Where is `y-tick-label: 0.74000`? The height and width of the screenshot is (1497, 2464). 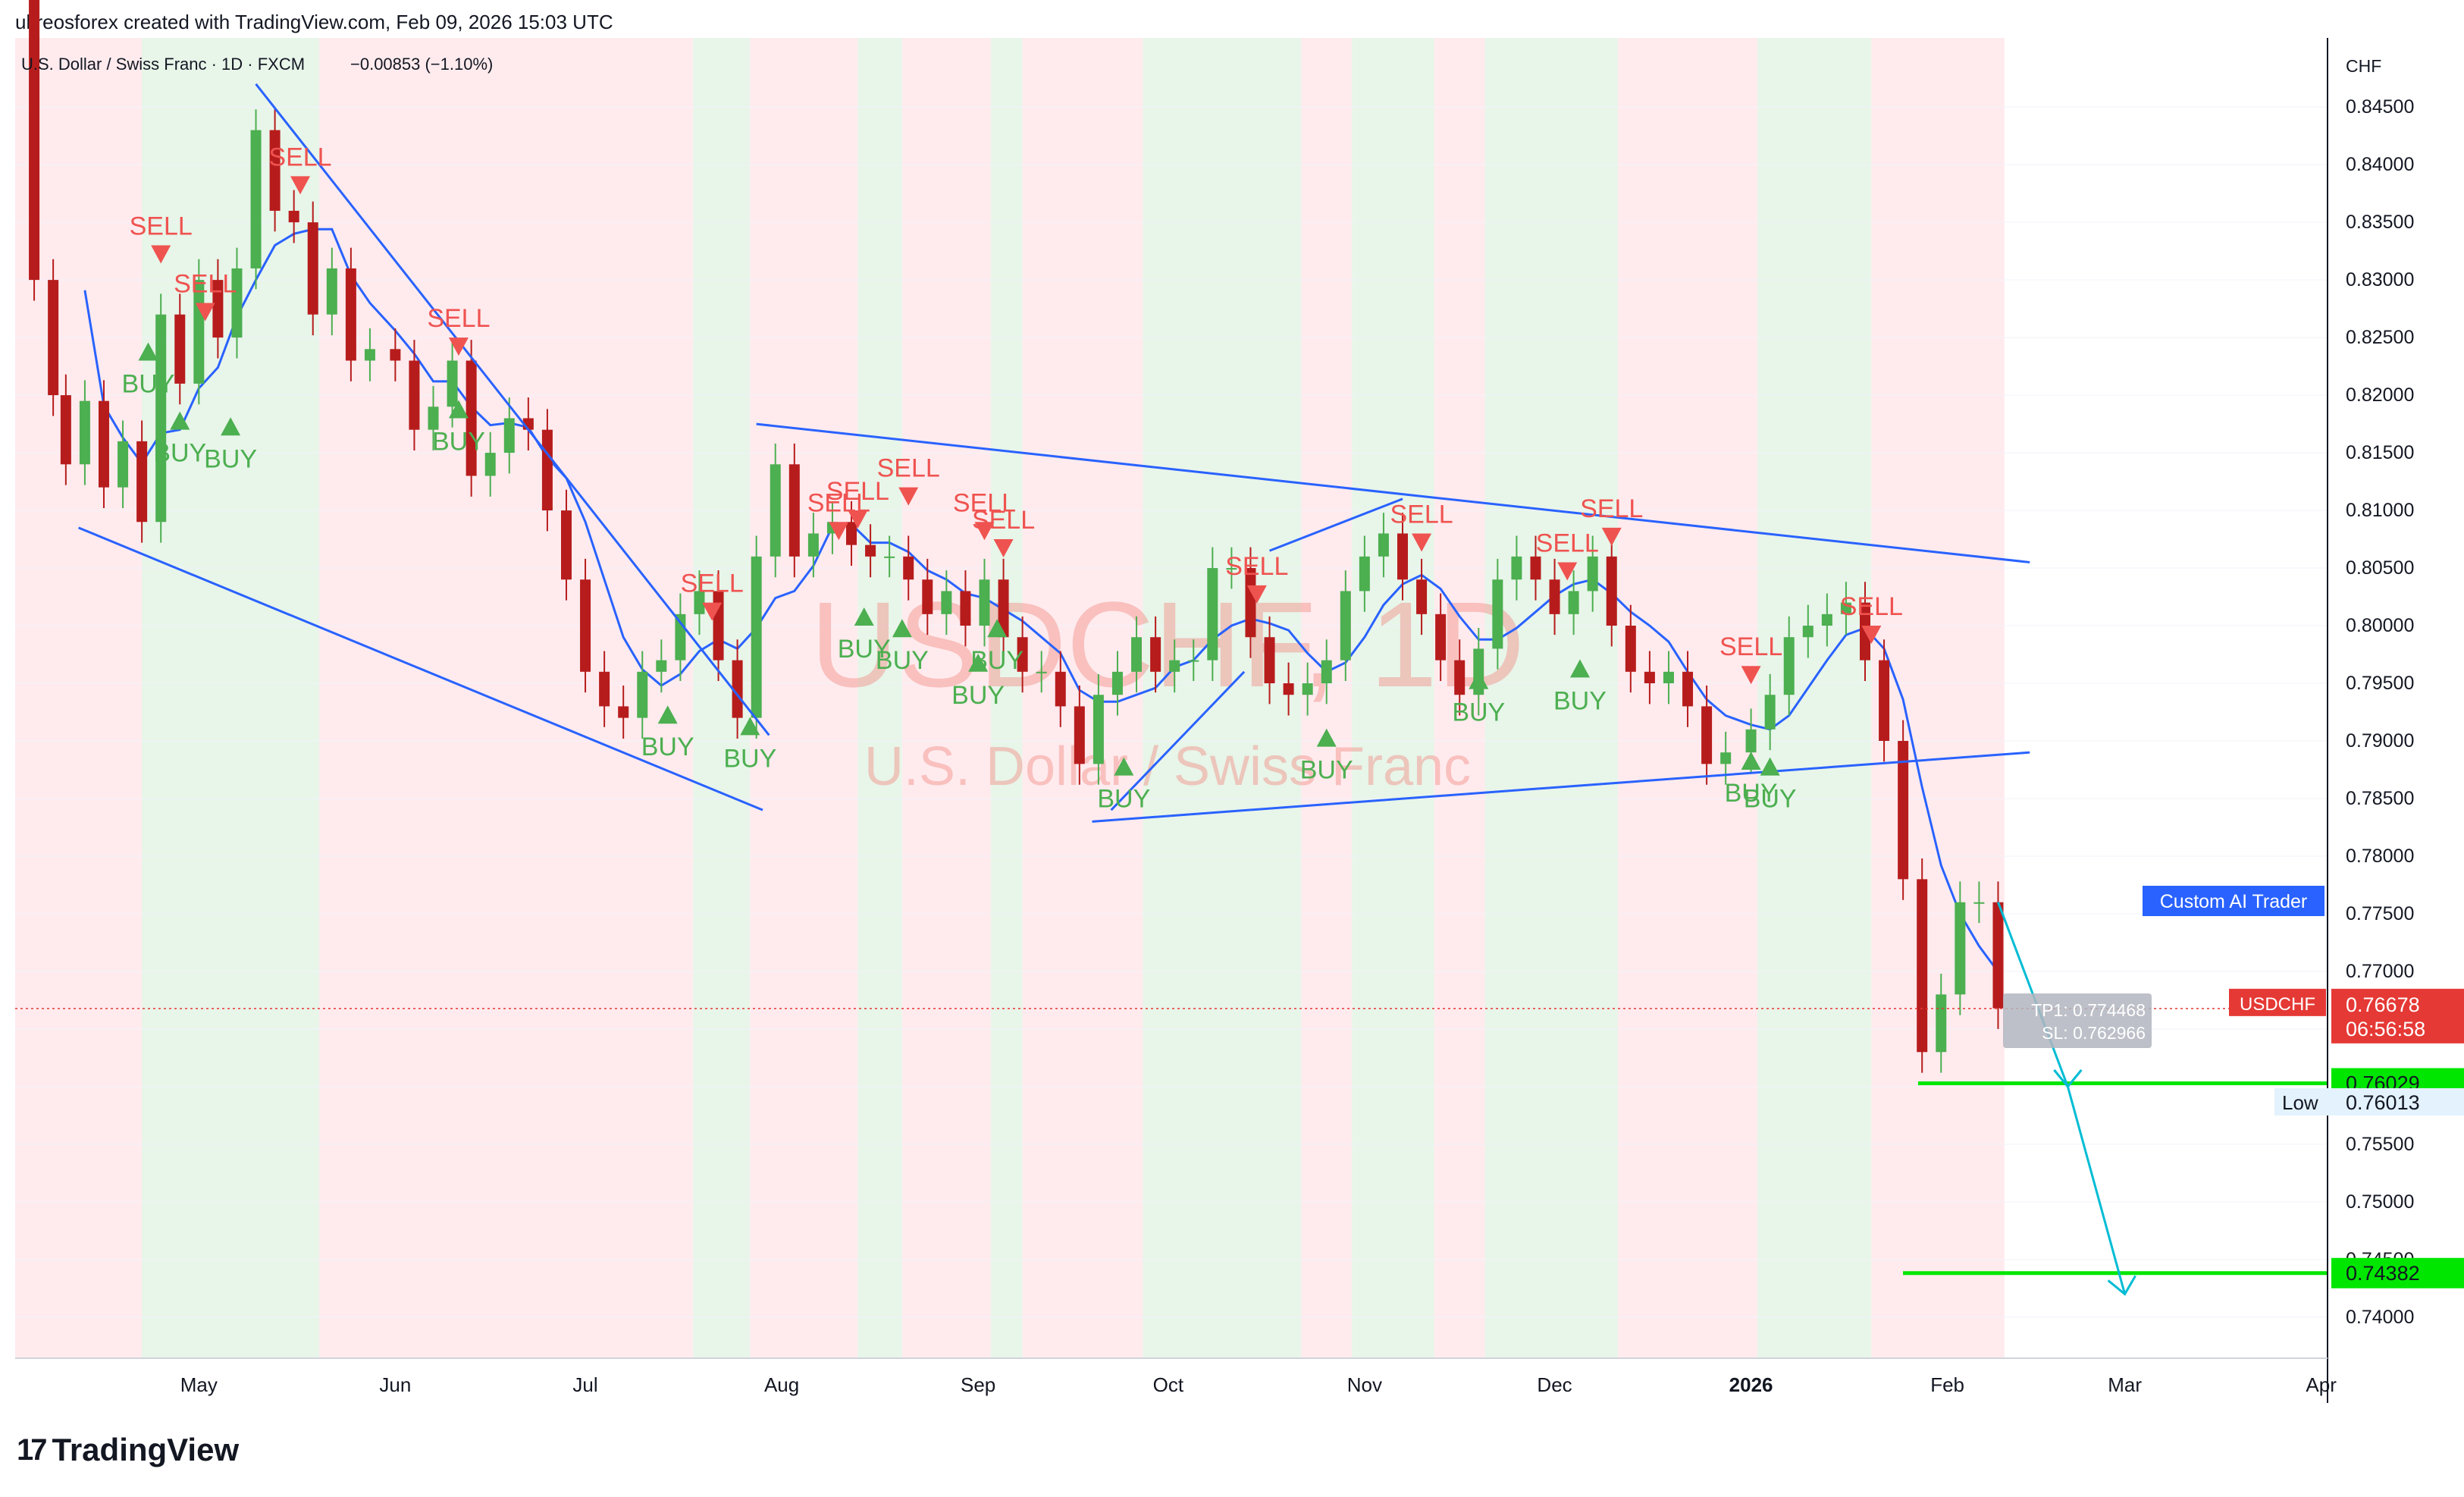
y-tick-label: 0.74000 is located at coordinates (2380, 1317).